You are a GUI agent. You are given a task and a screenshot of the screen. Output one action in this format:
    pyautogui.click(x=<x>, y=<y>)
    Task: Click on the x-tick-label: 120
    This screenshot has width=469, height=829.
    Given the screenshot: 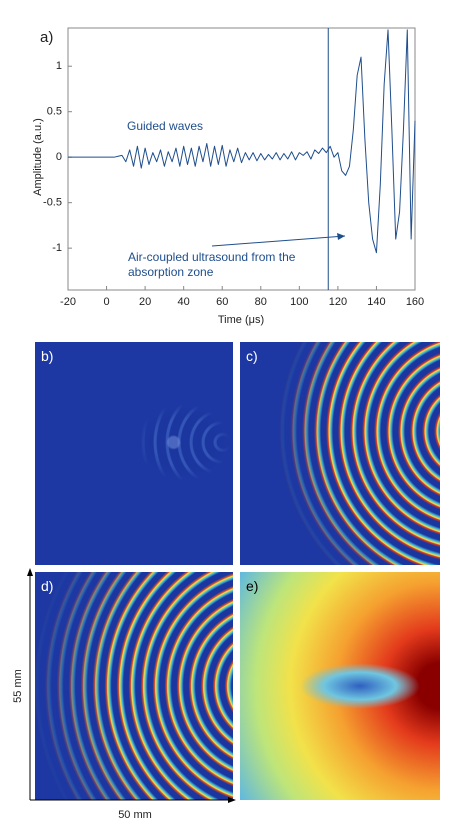 What is the action you would take?
    pyautogui.click(x=338, y=302)
    